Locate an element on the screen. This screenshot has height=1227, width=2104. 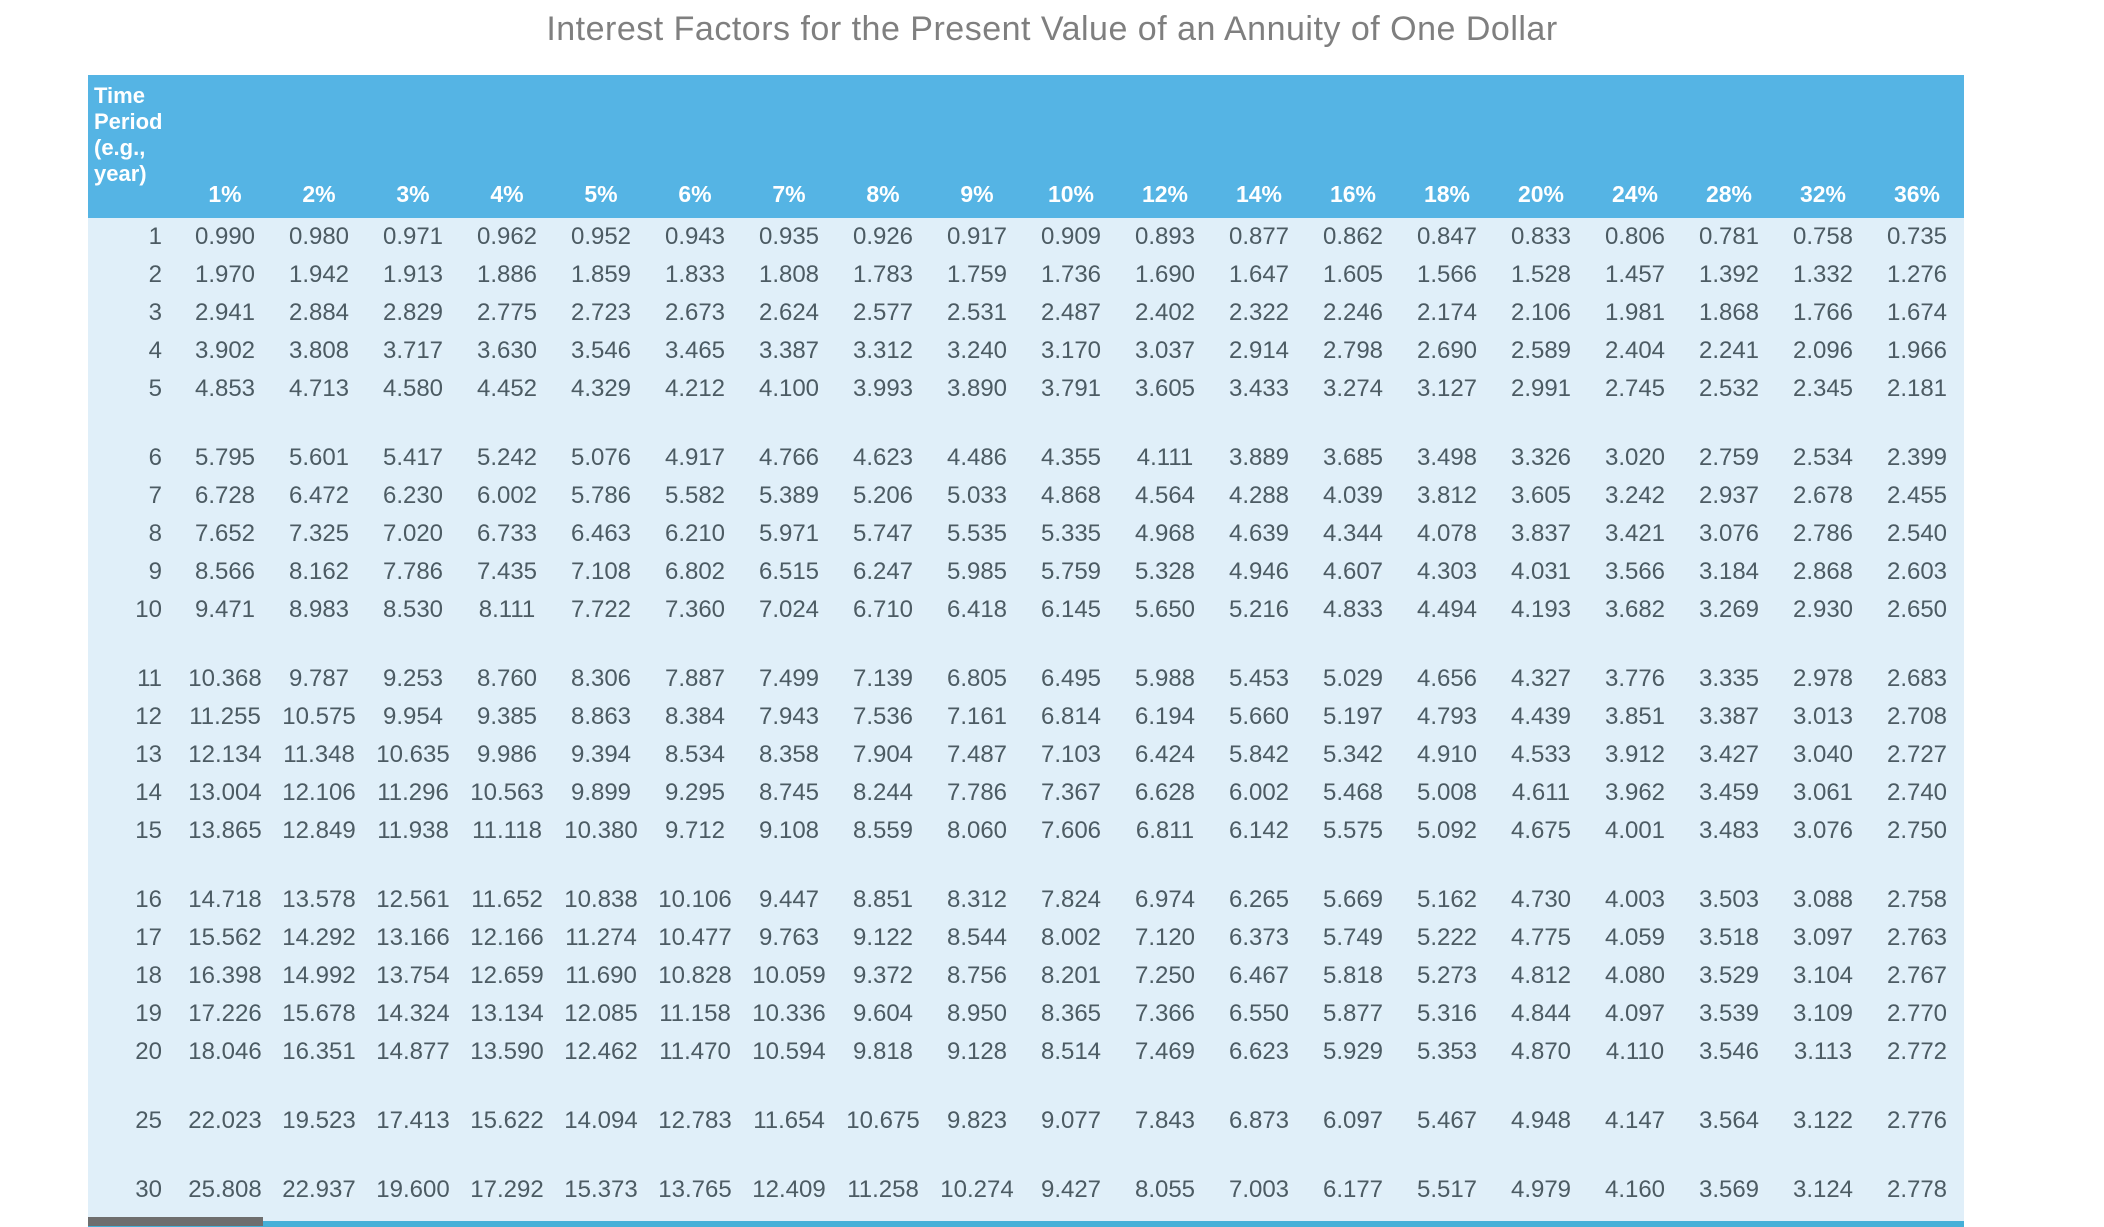
period-cell: 4 is located at coordinates (155, 350).